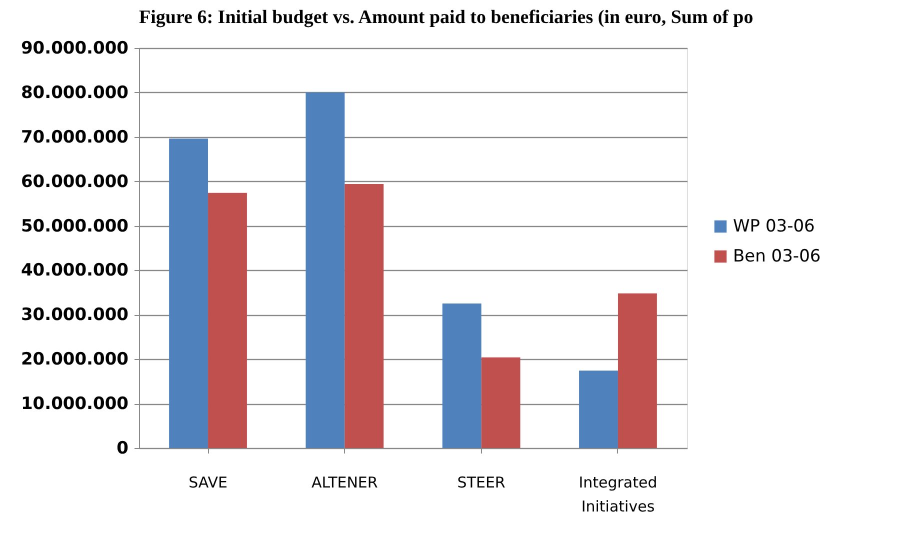 This screenshot has height=550, width=900. What do you see at coordinates (74, 270) in the screenshot?
I see `y-tick-label: 40.000.000` at bounding box center [74, 270].